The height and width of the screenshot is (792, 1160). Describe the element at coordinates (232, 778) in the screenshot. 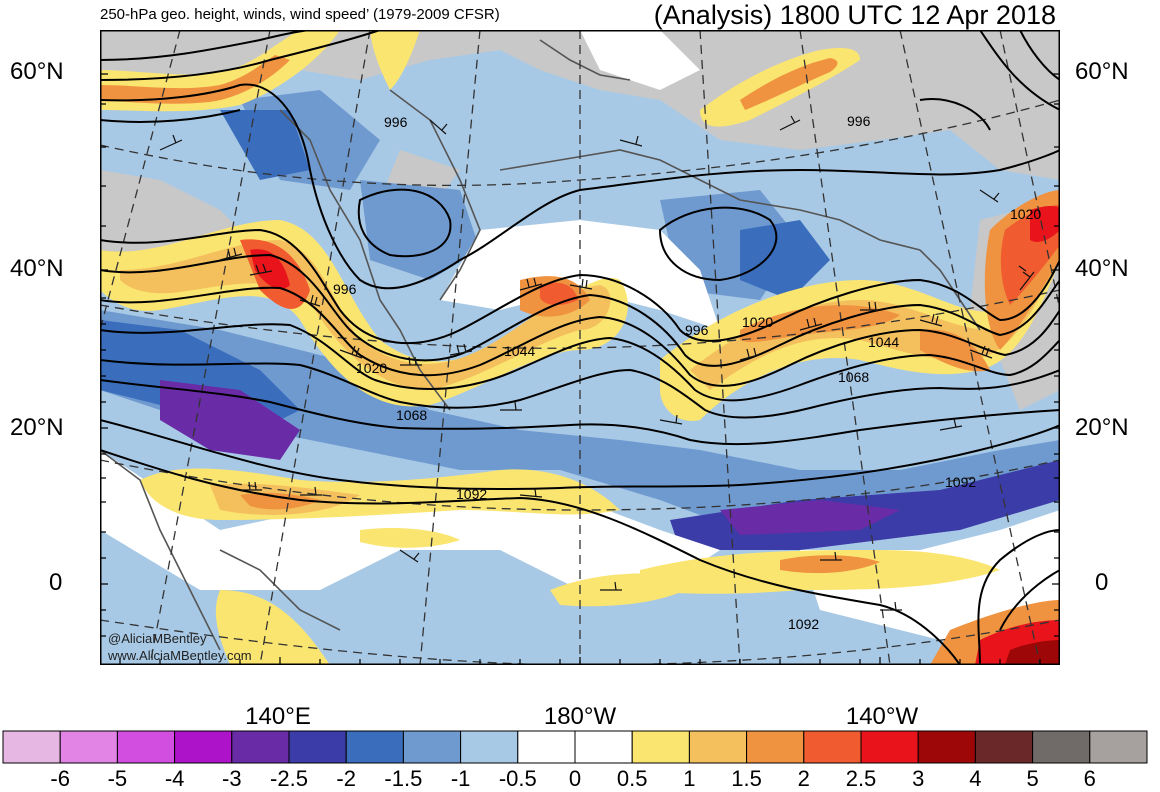

I see `colorbar-label: -3` at that location.